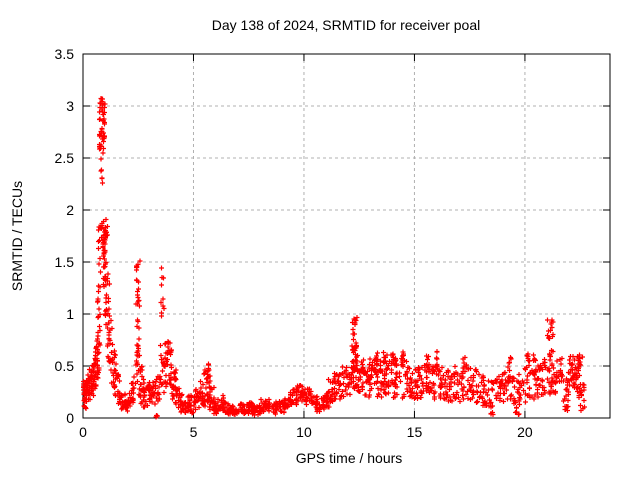 The height and width of the screenshot is (480, 640). What do you see at coordinates (70, 418) in the screenshot?
I see `y-tick-label: 0` at bounding box center [70, 418].